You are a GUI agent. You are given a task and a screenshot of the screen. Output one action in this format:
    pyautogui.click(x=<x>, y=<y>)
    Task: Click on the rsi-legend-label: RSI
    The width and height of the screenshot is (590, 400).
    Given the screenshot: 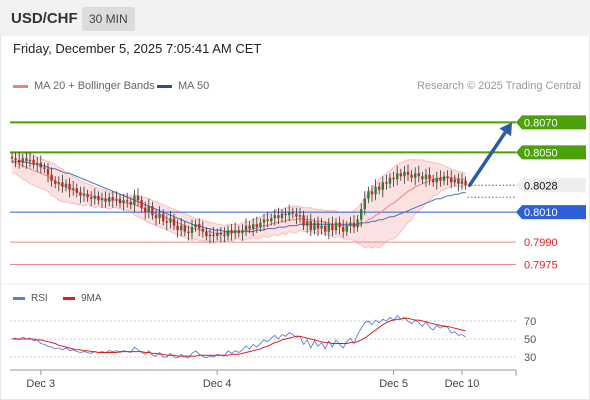 What is the action you would take?
    pyautogui.click(x=39, y=298)
    